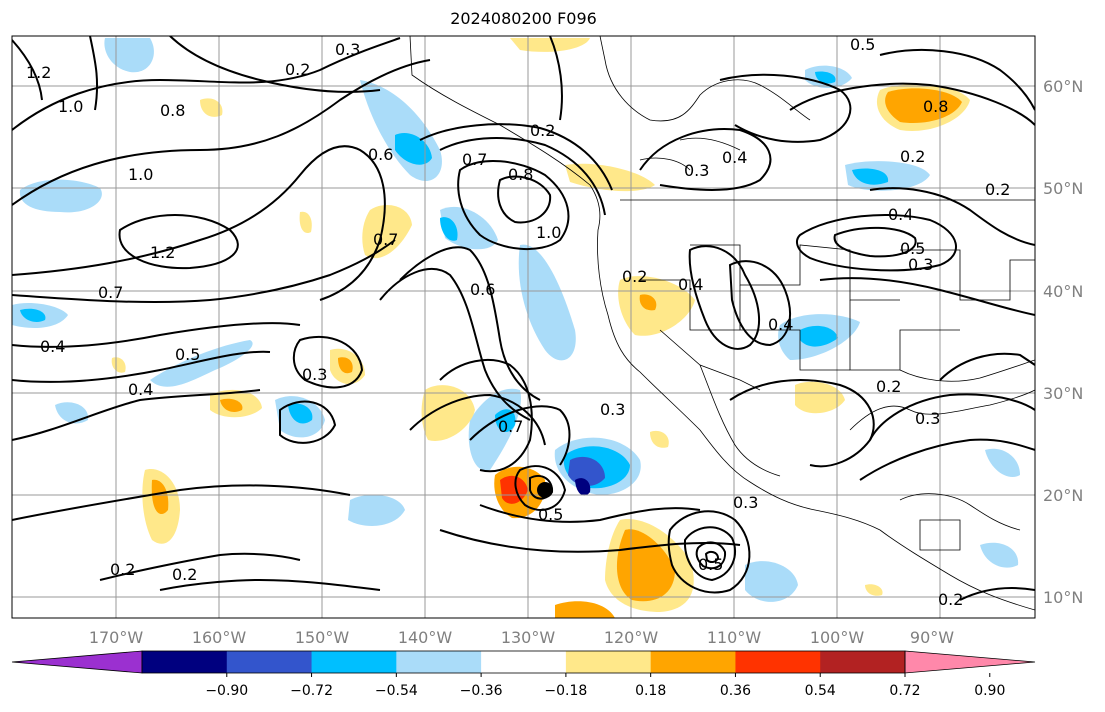  What do you see at coordinates (1063, 291) in the screenshot?
I see `lat-label: 40°N` at bounding box center [1063, 291].